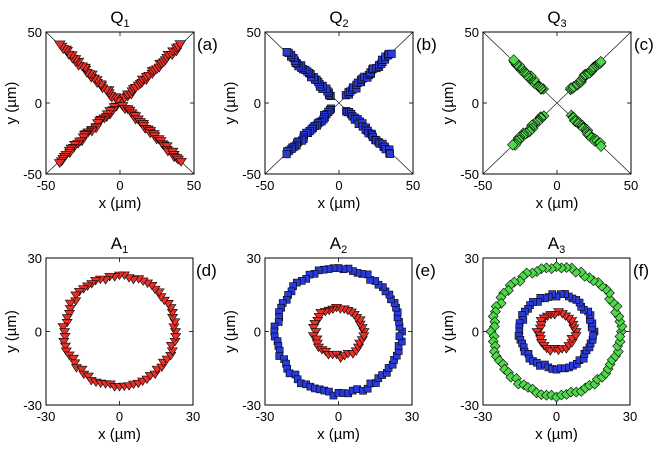  Describe the element at coordinates (412, 416) in the screenshot. I see `x-tick-label: 30` at that location.